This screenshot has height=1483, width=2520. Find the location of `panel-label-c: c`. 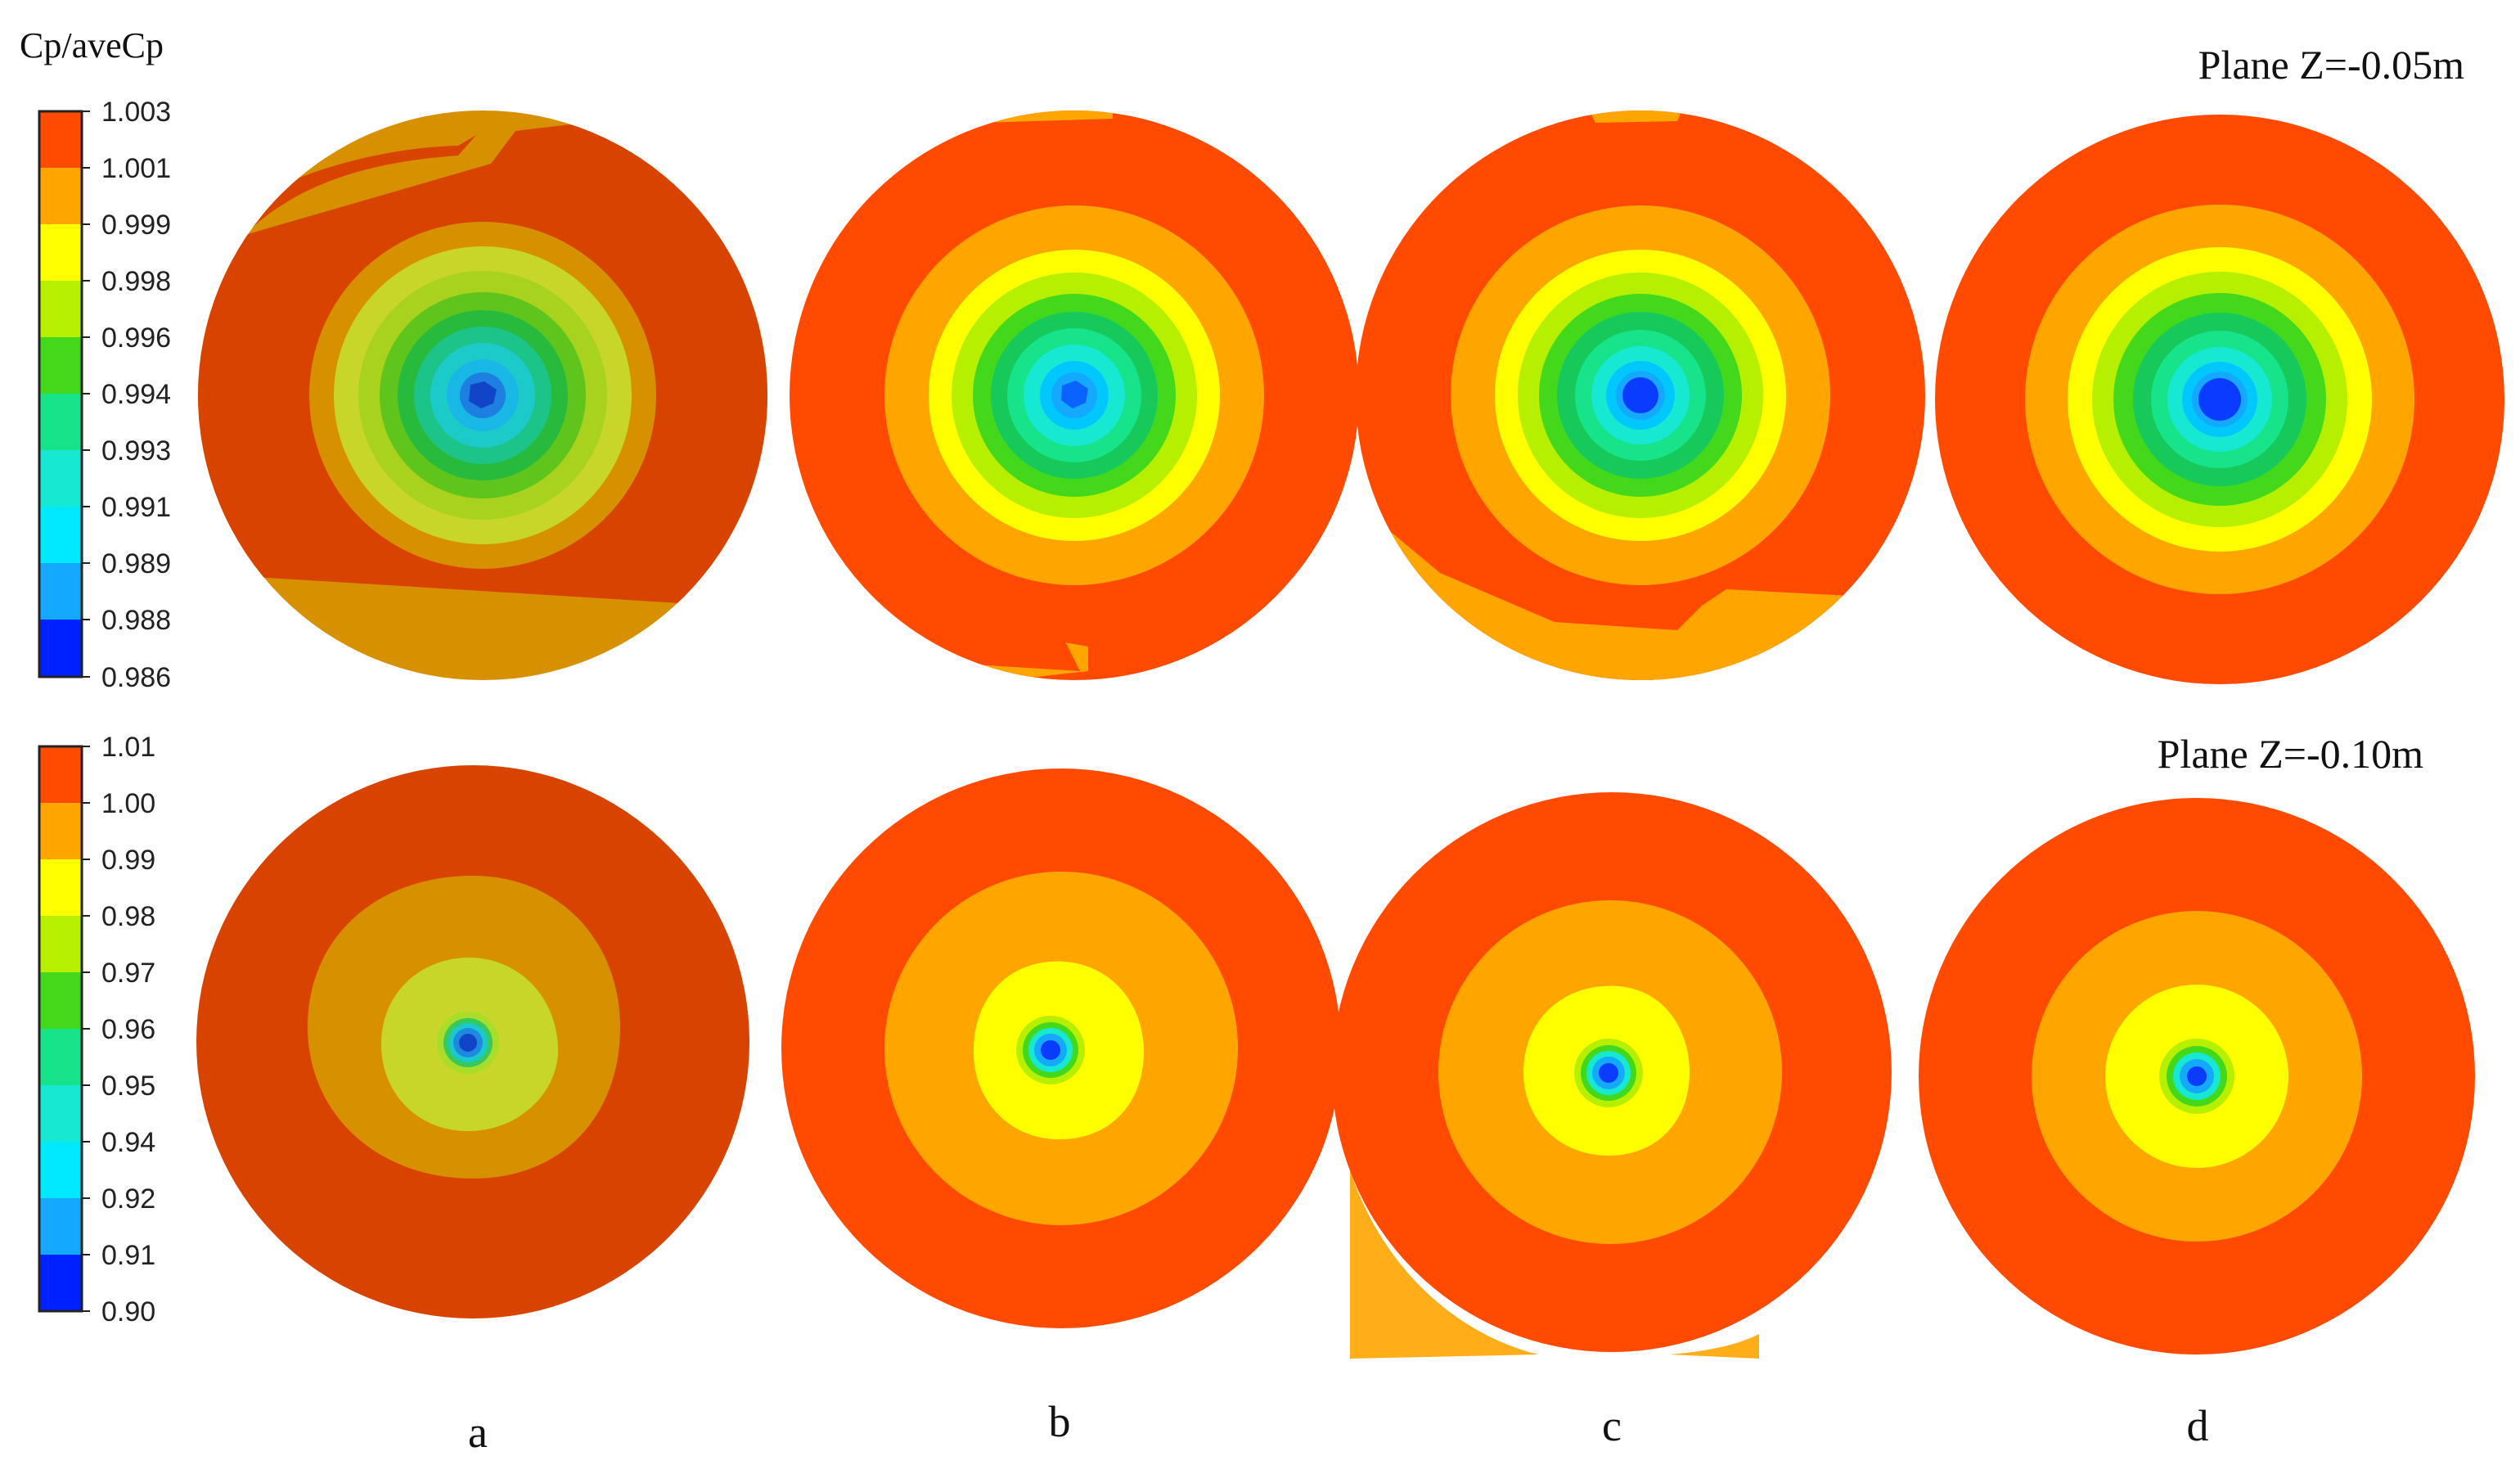

panel-label-c: c is located at coordinates (1612, 1425).